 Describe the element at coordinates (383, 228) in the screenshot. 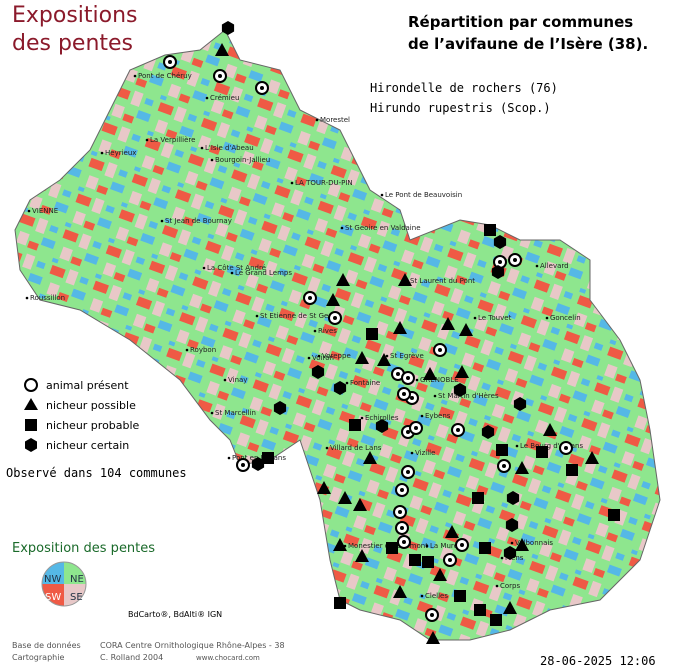

I see `town-label: St Geoire en Valdaine` at that location.